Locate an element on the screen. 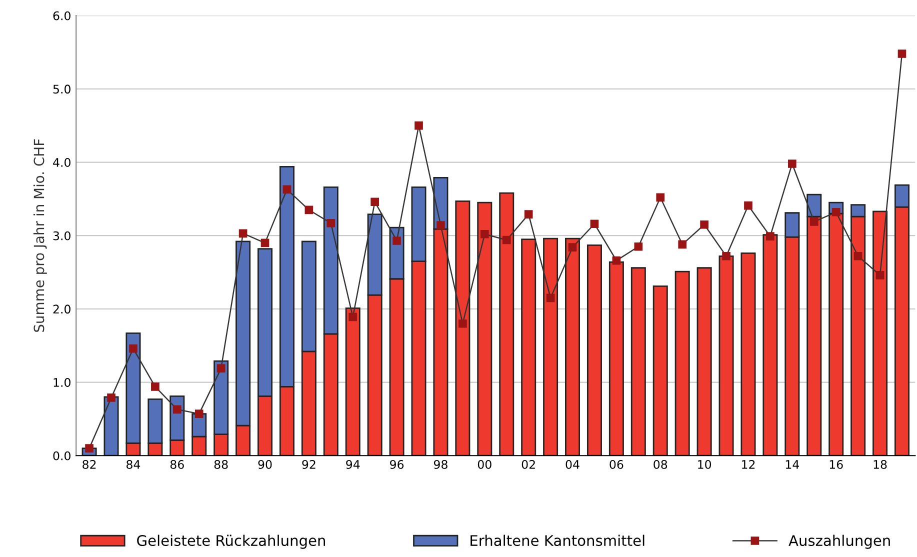 Image resolution: width=917 pixels, height=557 pixels. x-tick-label: 06 is located at coordinates (617, 464).